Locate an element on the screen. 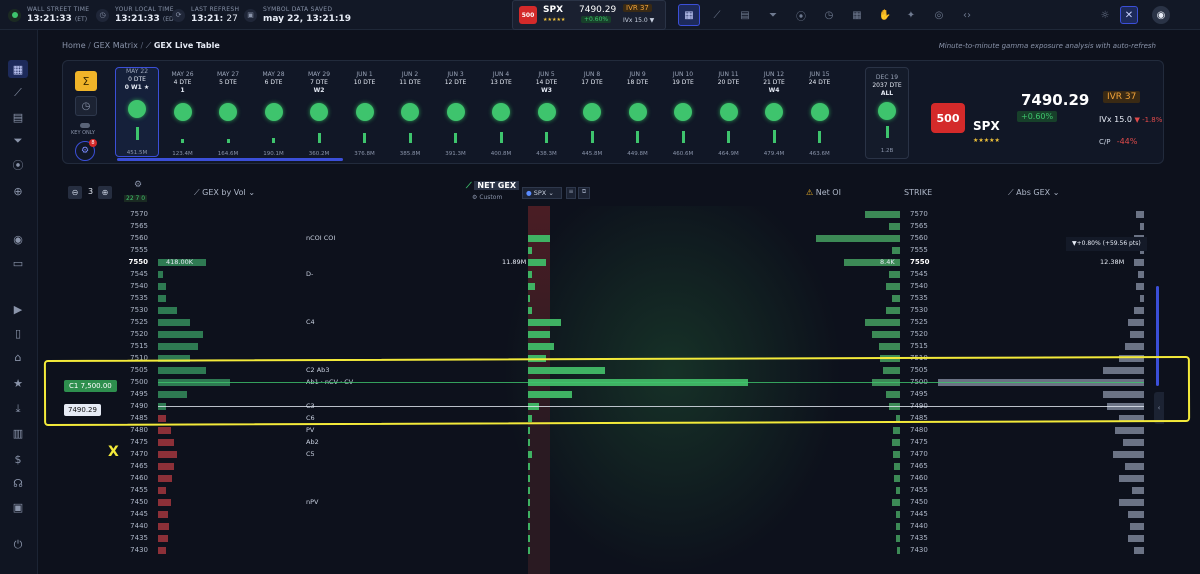 The image size is (1200, 574). download-nav-icon: ⤓ is located at coordinates (18, 408).